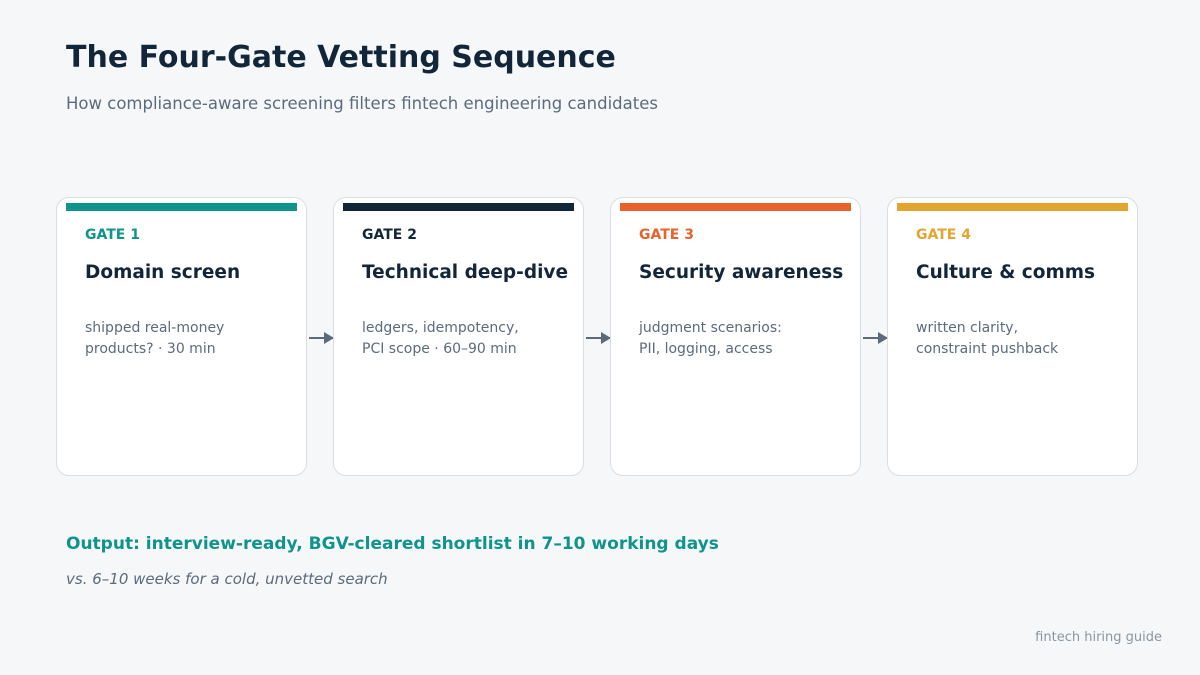 The height and width of the screenshot is (675, 1200). What do you see at coordinates (987, 349) in the screenshot?
I see `gate-description-line: constraint pushback` at bounding box center [987, 349].